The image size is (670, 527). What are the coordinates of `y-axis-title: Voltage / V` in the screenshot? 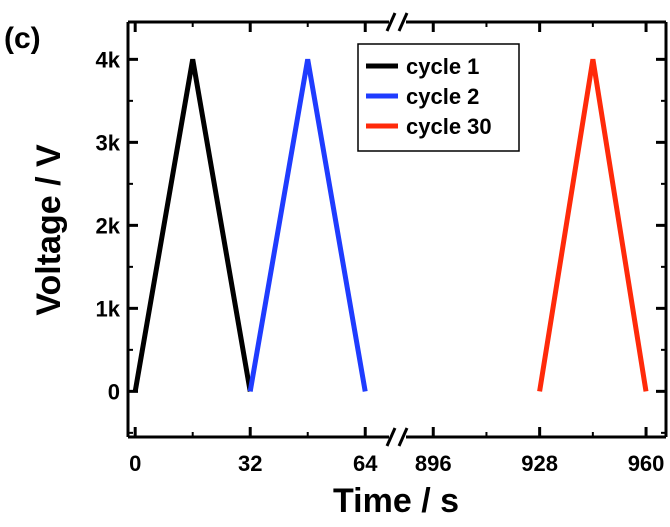 It's located at (49, 230).